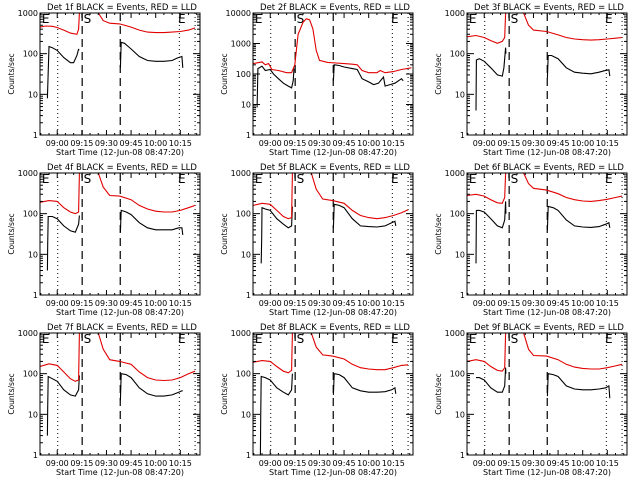  What do you see at coordinates (122, 168) in the screenshot?
I see `chart-title: Det 4f BLACK = Events, RED = LLD` at bounding box center [122, 168].